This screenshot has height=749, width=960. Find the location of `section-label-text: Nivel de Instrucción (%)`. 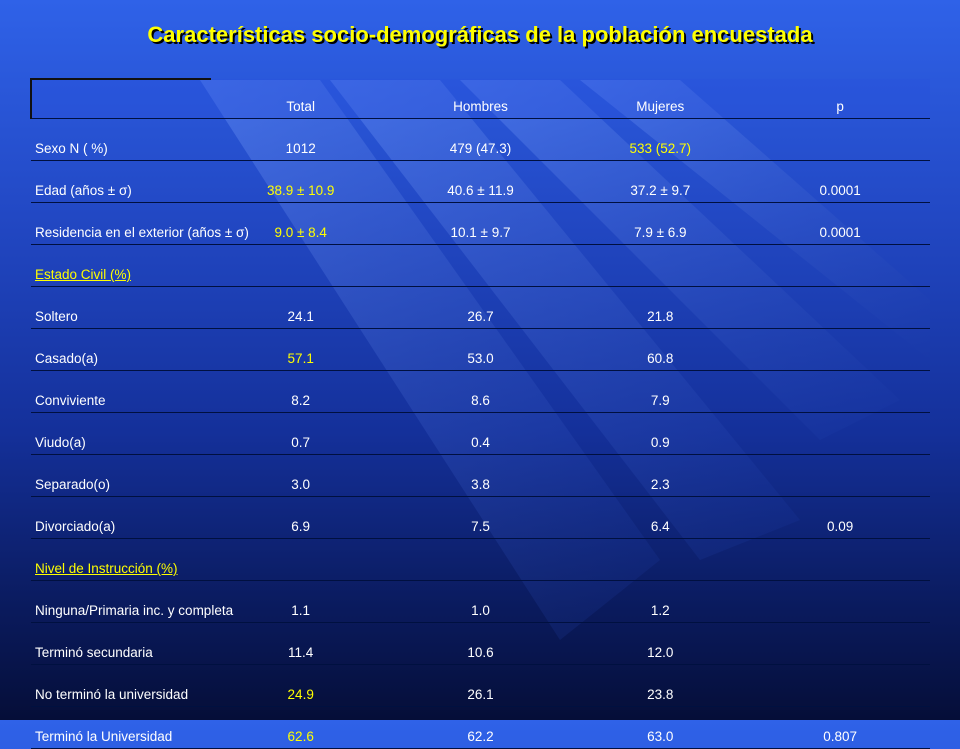

section-label-text: Nivel de Instrucción (%) is located at coordinates (106, 568).